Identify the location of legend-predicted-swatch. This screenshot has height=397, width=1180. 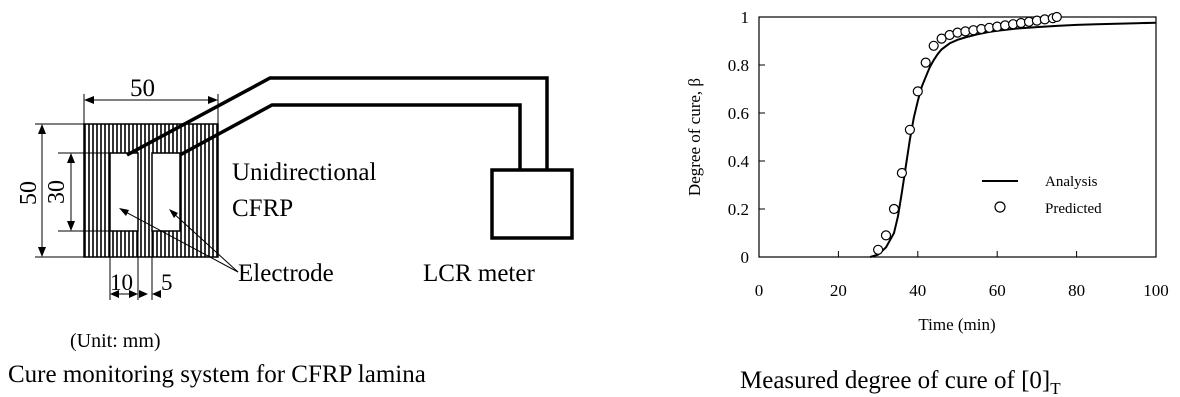
(1000, 207).